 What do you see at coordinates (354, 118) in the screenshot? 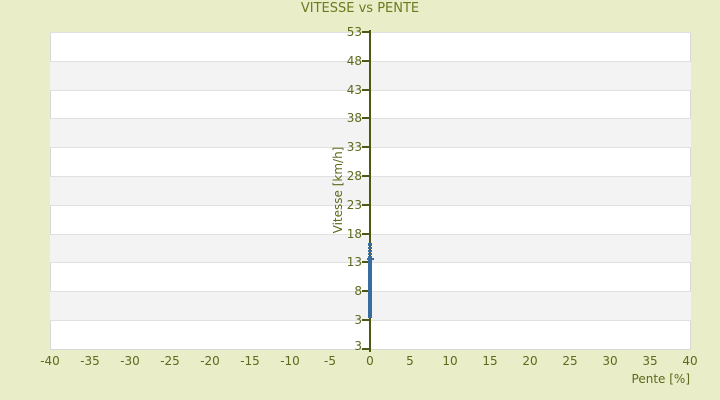
I see `y-tick-label: 38` at bounding box center [354, 118].